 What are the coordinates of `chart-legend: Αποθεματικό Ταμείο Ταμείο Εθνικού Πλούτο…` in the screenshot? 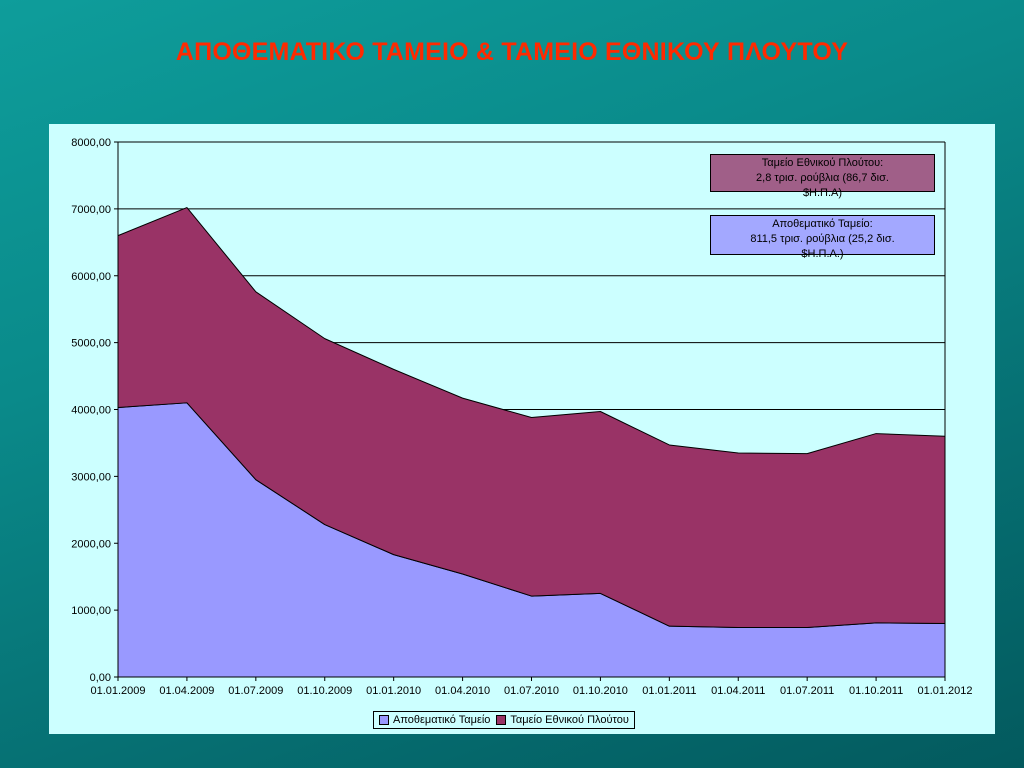 It's located at (504, 720).